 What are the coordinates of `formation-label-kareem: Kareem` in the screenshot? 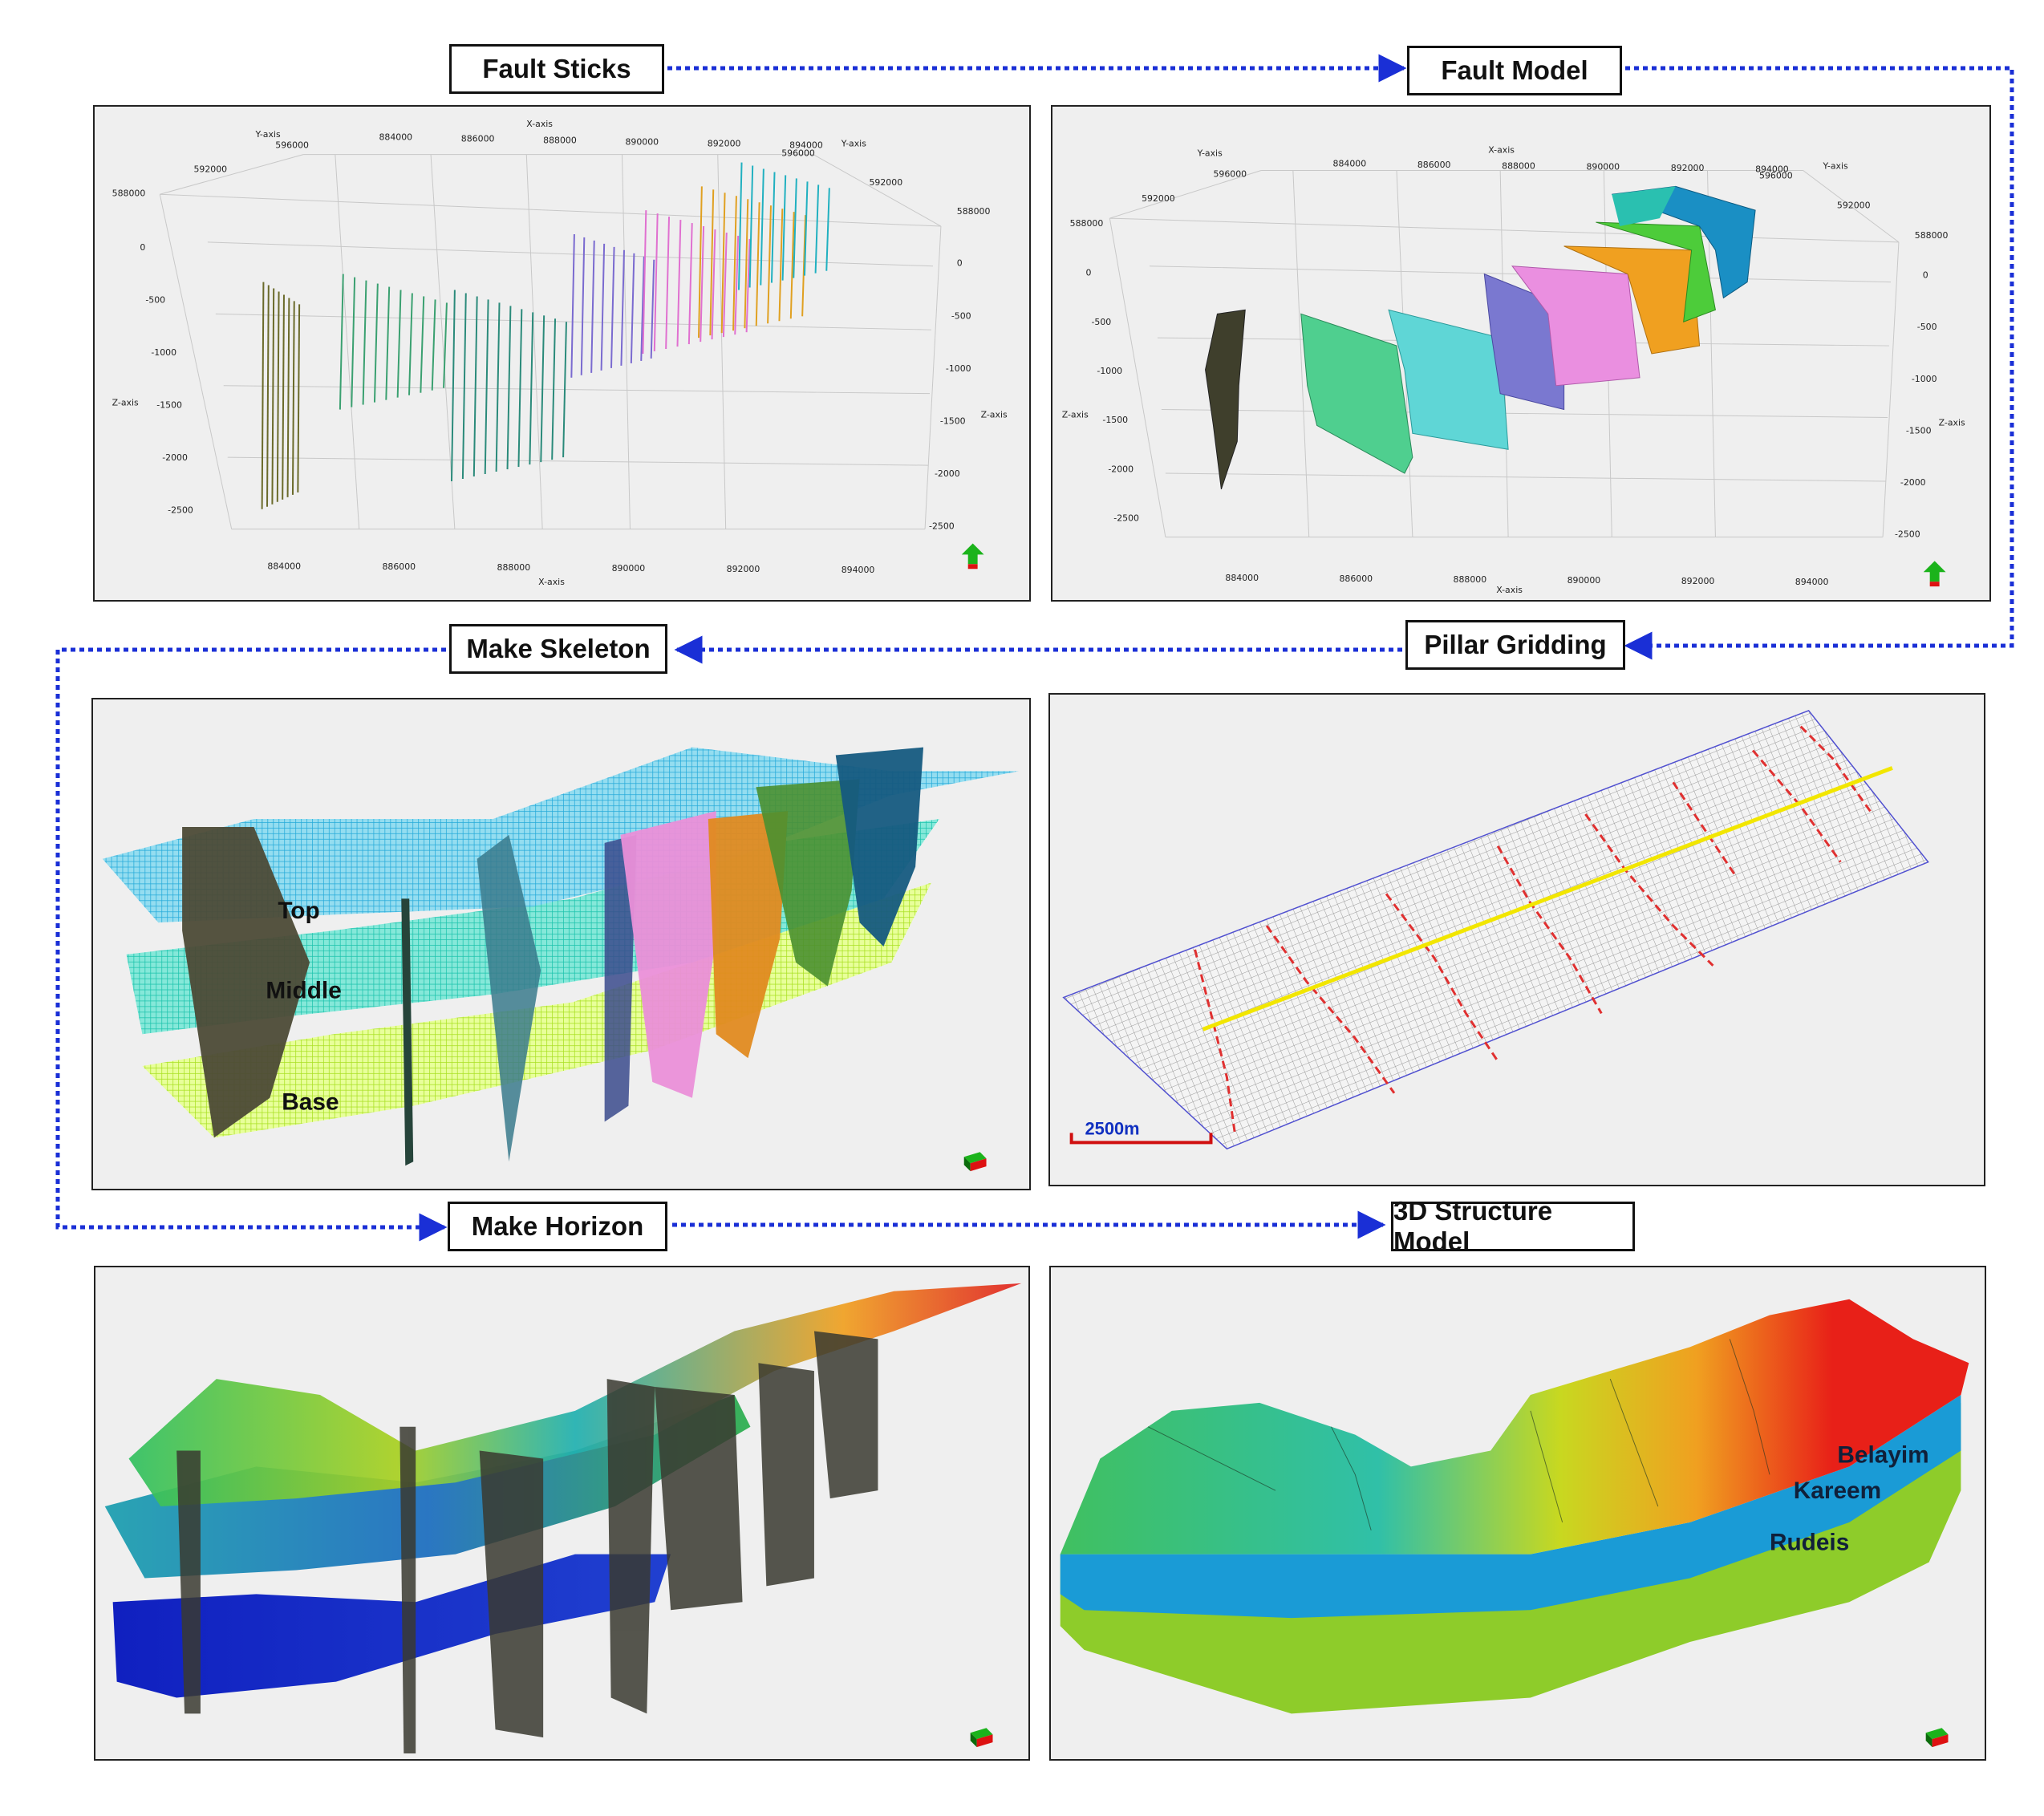 It's located at (1838, 1491).